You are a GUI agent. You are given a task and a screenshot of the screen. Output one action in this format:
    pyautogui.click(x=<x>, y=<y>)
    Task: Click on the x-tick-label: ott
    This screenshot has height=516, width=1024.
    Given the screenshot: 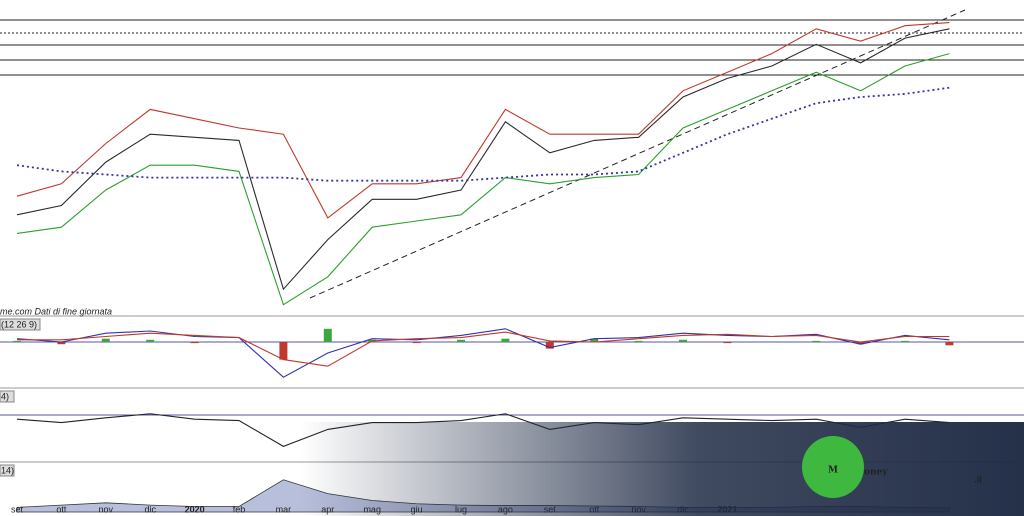 What is the action you would take?
    pyautogui.click(x=61, y=509)
    